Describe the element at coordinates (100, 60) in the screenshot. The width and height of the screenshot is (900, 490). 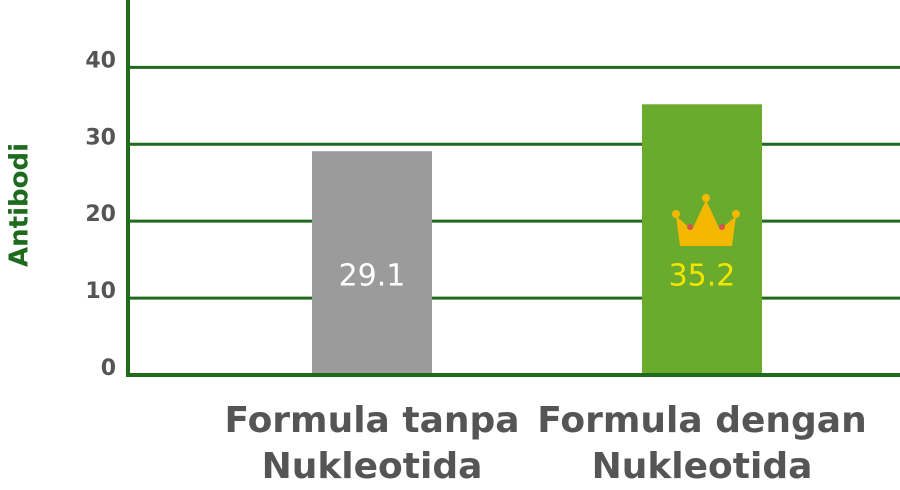
I see `y-tick-label: 40` at that location.